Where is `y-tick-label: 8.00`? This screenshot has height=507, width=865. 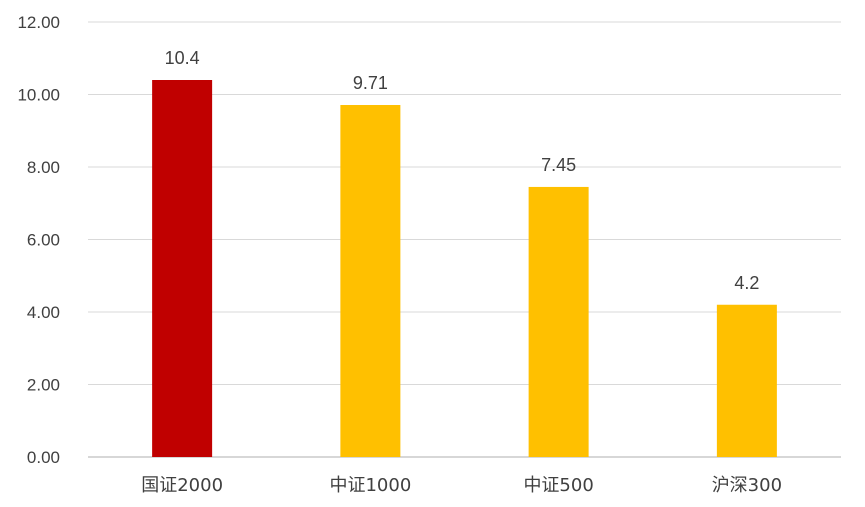
y-tick-label: 8.00 is located at coordinates (43, 167).